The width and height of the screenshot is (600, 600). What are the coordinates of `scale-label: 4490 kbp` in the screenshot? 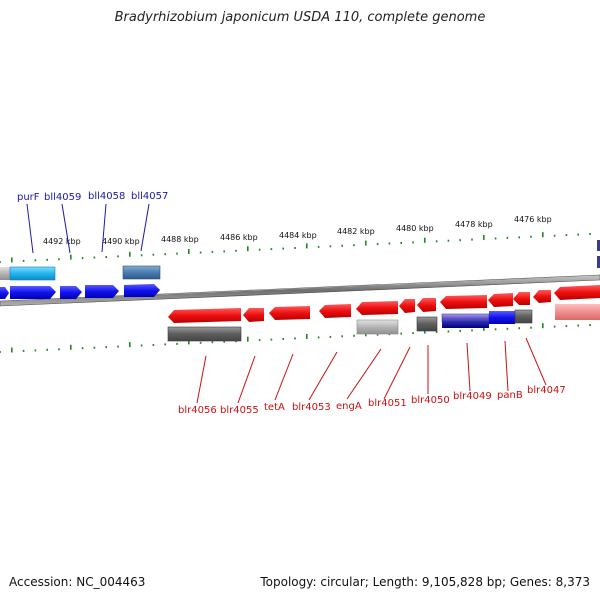 It's located at (121, 241).